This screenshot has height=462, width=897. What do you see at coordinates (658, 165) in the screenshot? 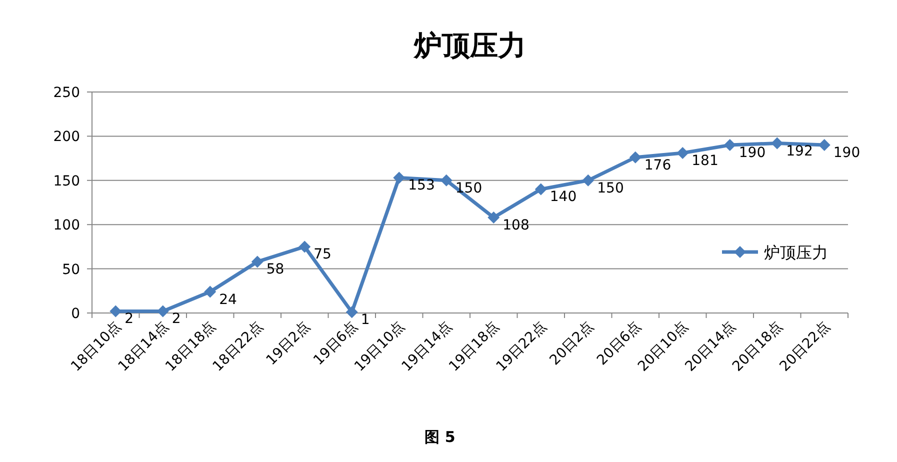
I see `data-label: 176` at bounding box center [658, 165].